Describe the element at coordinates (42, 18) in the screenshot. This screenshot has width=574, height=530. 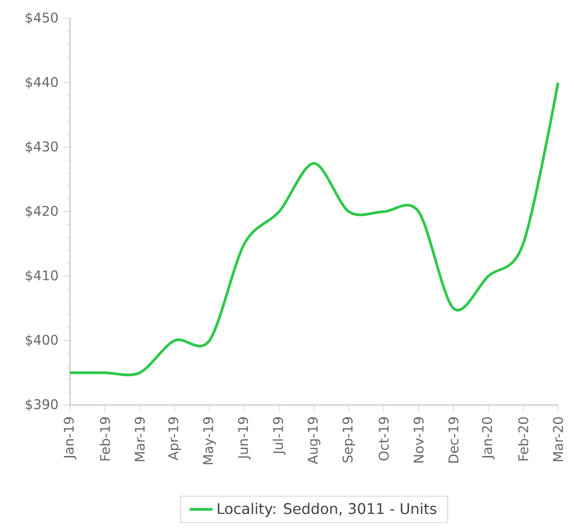
I see `y-tick-label: $450` at that location.